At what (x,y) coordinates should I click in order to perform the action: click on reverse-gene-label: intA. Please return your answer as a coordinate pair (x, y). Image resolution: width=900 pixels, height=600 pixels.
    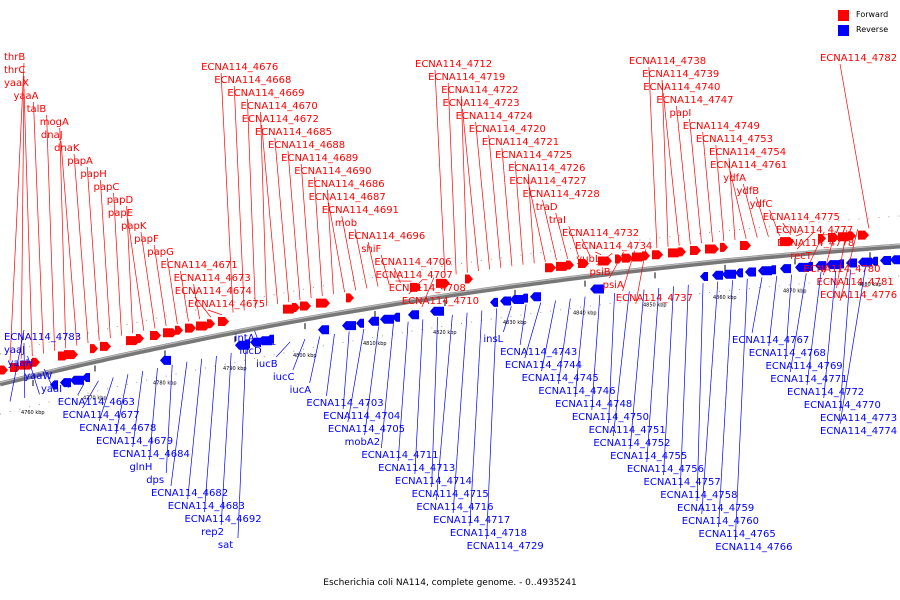
    Looking at the image, I should click on (245, 338).